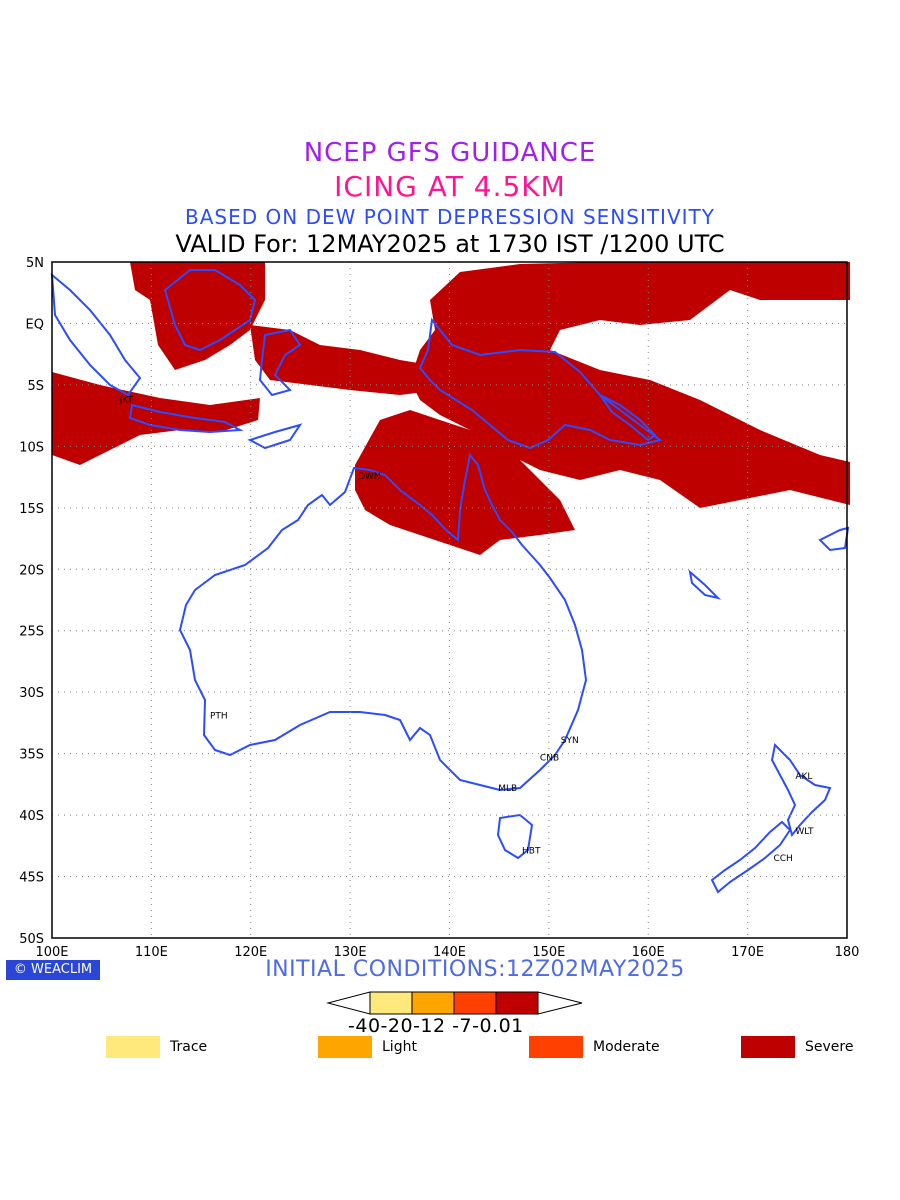  Describe the element at coordinates (348, 1003) in the screenshot. I see `colorbar-left-arrow` at that location.